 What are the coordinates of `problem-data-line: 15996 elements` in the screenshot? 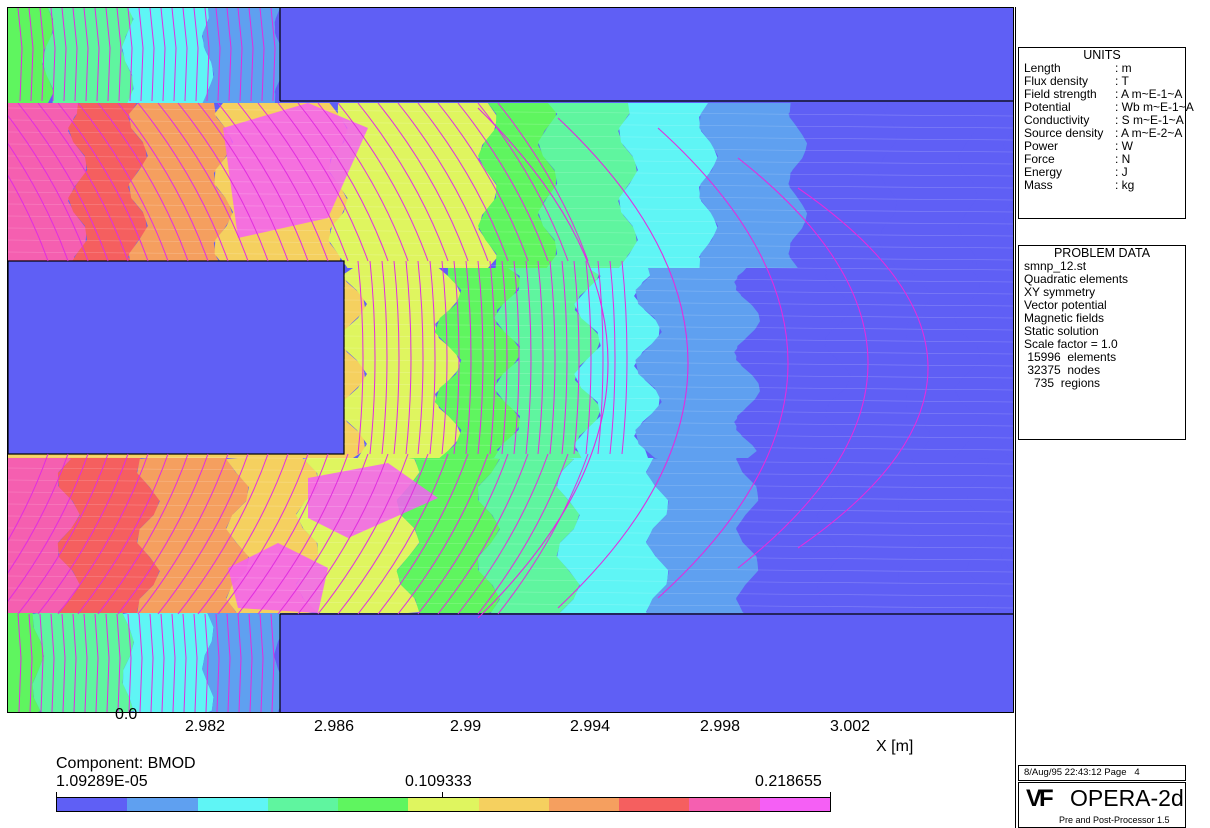 It's located at (1070, 357).